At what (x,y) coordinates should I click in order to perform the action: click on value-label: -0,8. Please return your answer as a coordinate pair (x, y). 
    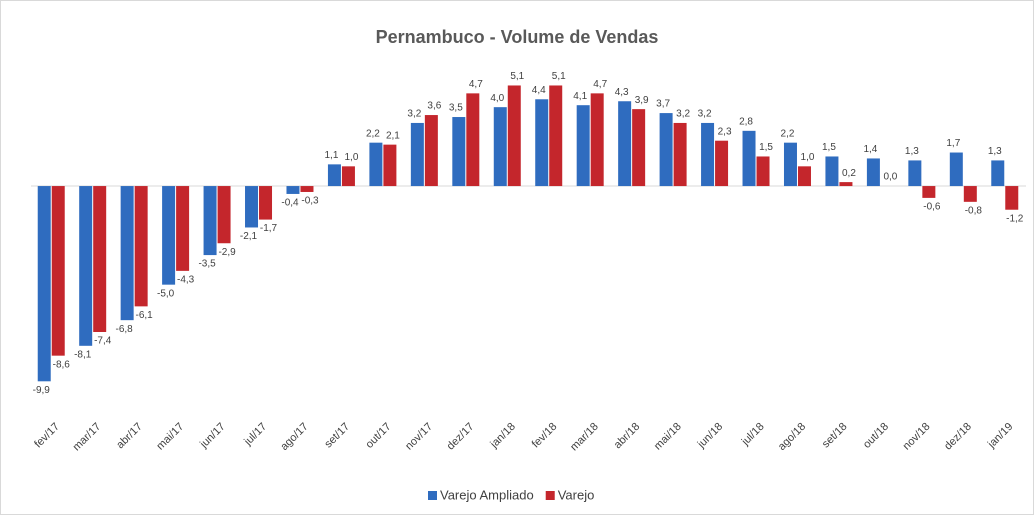
    Looking at the image, I should click on (974, 210).